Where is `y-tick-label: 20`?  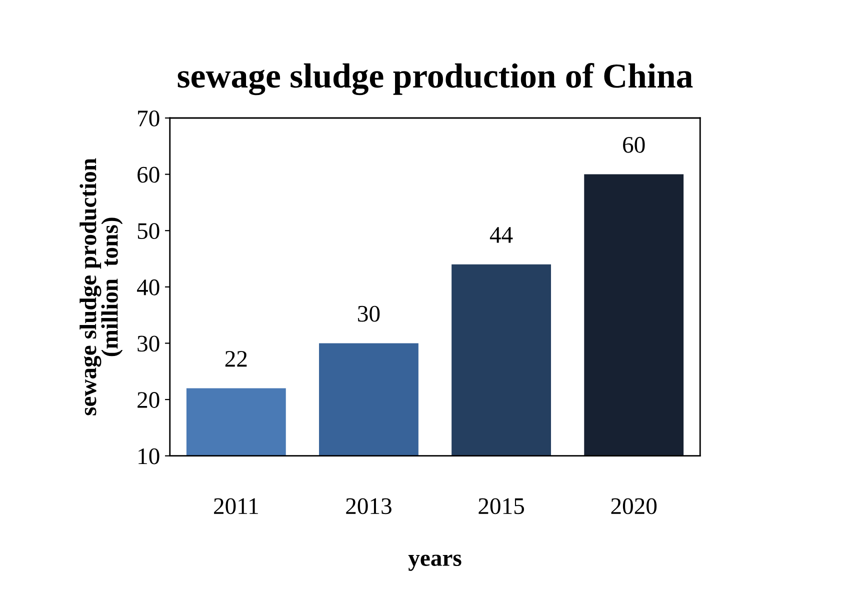
y-tick-label: 20 is located at coordinates (149, 400).